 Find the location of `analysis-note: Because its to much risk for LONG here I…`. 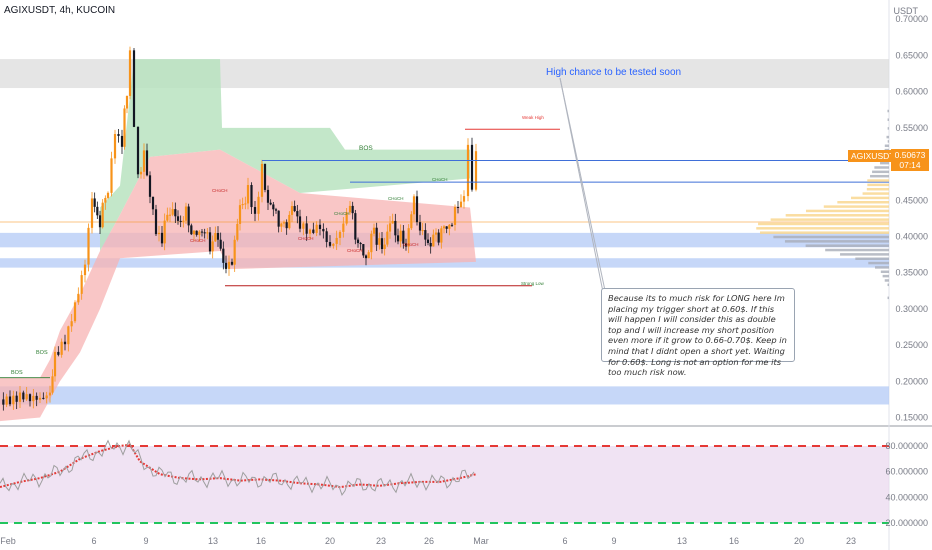

analysis-note: Because its to much risk for LONG here I… is located at coordinates (698, 325).